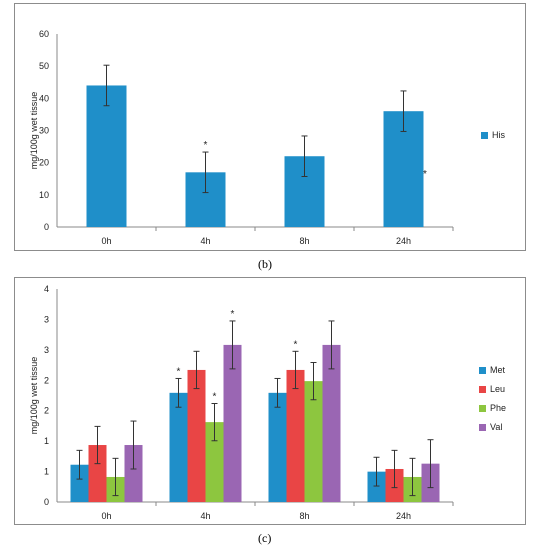 The height and width of the screenshot is (550, 537). I want to click on y-tick-label: 60, so click(44, 34).